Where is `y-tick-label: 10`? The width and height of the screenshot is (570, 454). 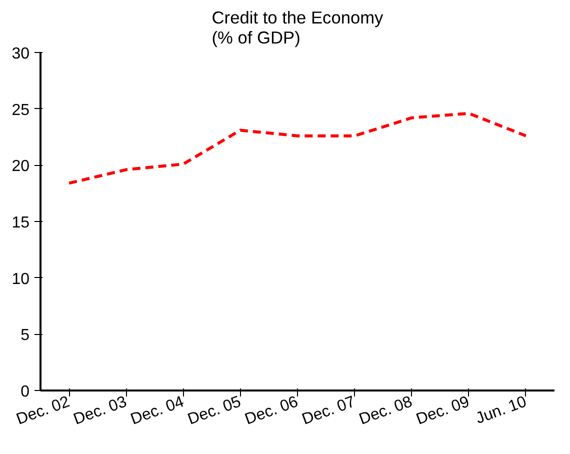
y-tick-label: 10 is located at coordinates (21, 279).